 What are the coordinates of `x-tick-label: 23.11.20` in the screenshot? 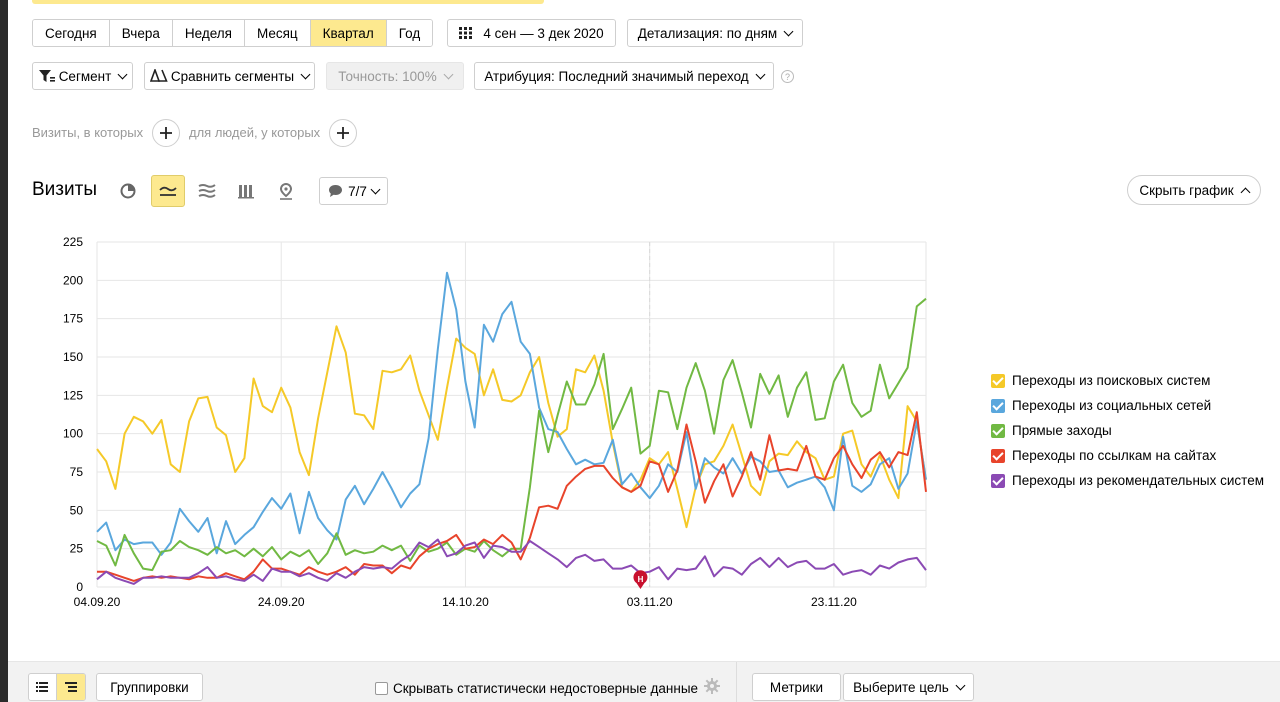 It's located at (834, 602).